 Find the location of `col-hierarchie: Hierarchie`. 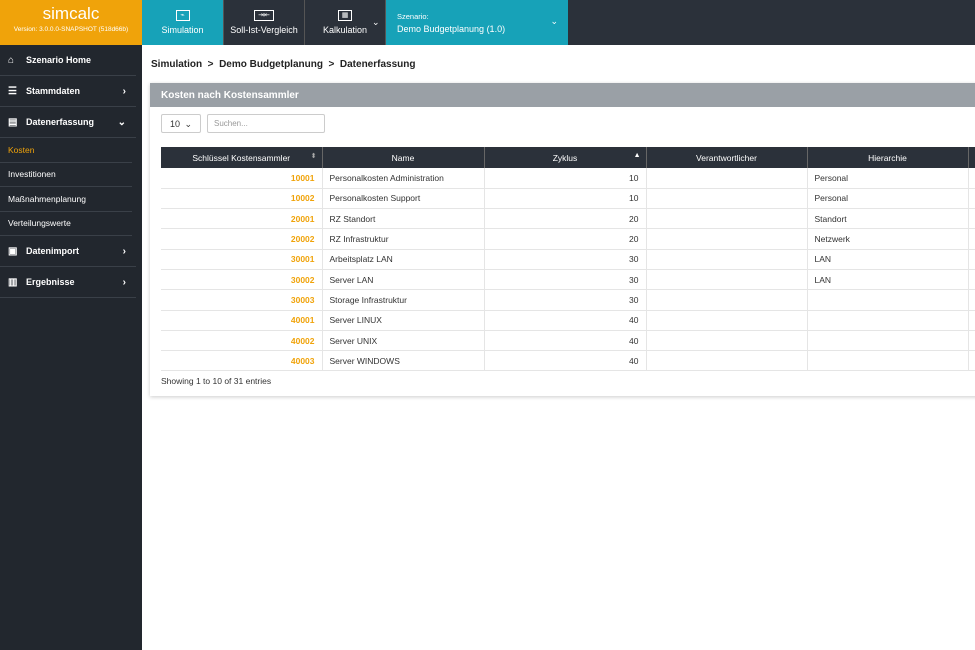

col-hierarchie: Hierarchie is located at coordinates (888, 157).